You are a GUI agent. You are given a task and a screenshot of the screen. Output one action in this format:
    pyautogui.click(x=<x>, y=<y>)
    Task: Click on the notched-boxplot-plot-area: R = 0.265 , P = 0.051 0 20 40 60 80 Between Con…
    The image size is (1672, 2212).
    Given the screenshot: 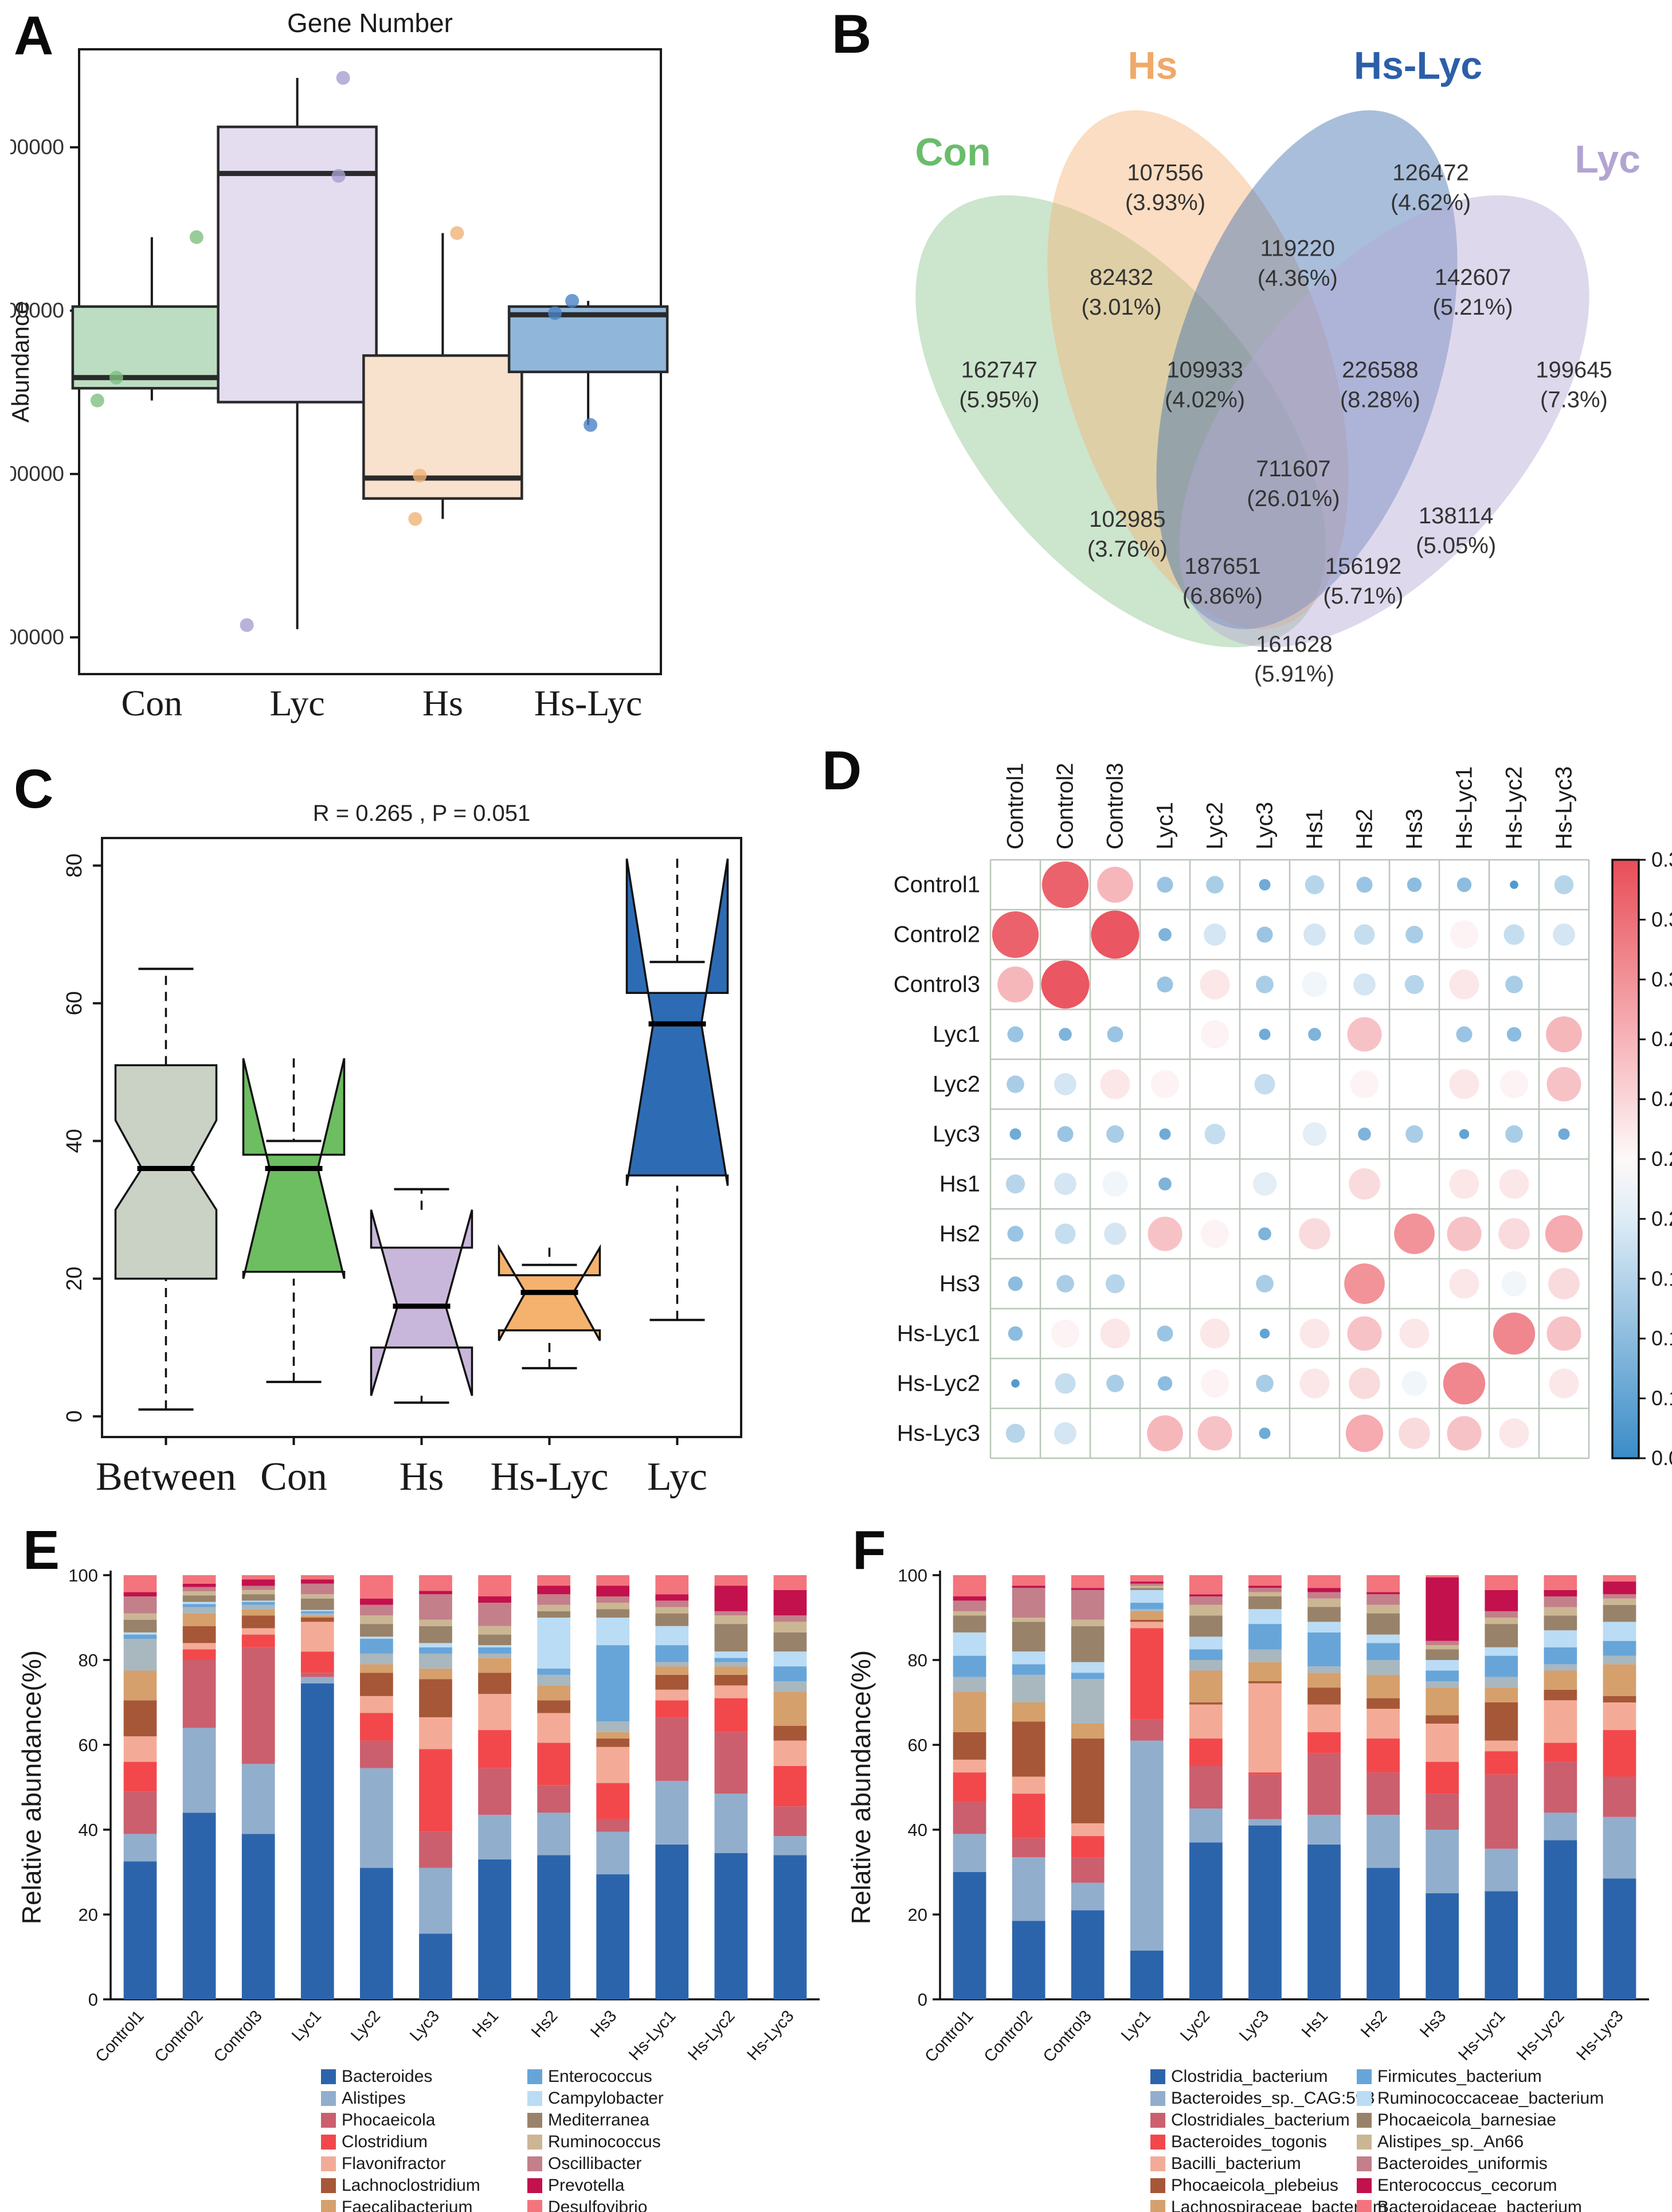 What is the action you would take?
    pyautogui.click(x=402, y=1150)
    